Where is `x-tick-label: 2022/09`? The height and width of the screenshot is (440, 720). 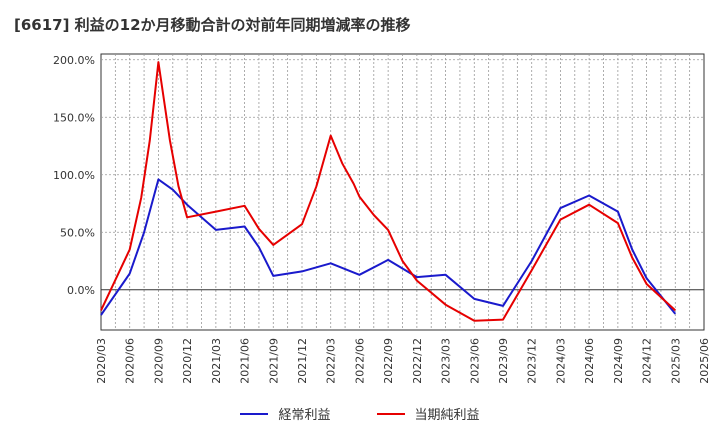 x-tick-label: 2022/09 is located at coordinates (388, 361).